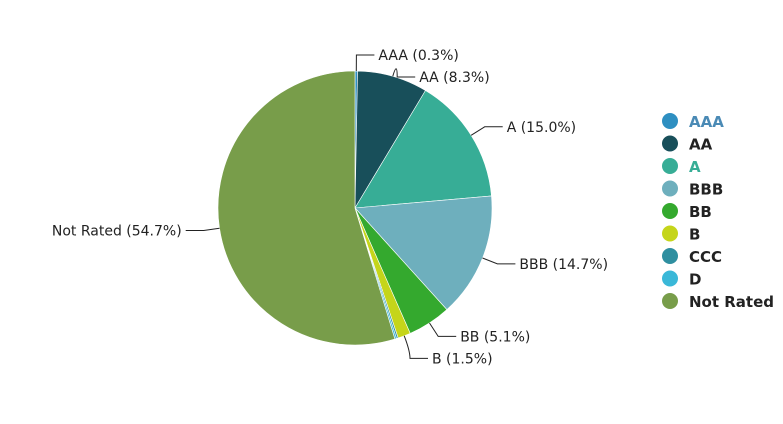 The height and width of the screenshot is (424, 783). What do you see at coordinates (443, 329) in the screenshot?
I see `leader-line-bb` at bounding box center [443, 329].